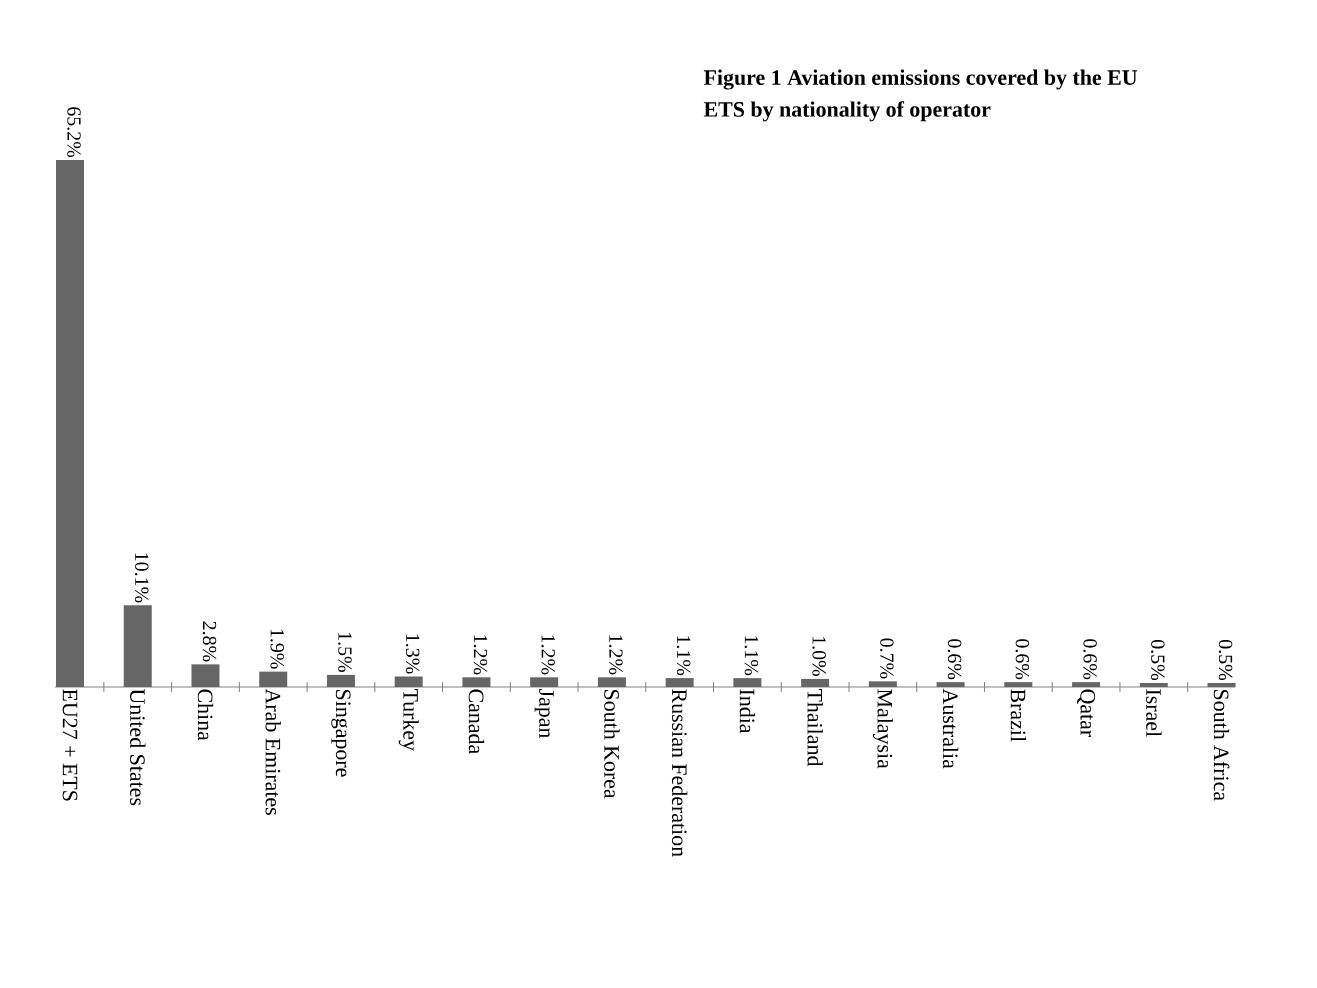 This screenshot has height=988, width=1317. Describe the element at coordinates (341, 733) in the screenshot. I see `x-tick-label: Singapore` at that location.